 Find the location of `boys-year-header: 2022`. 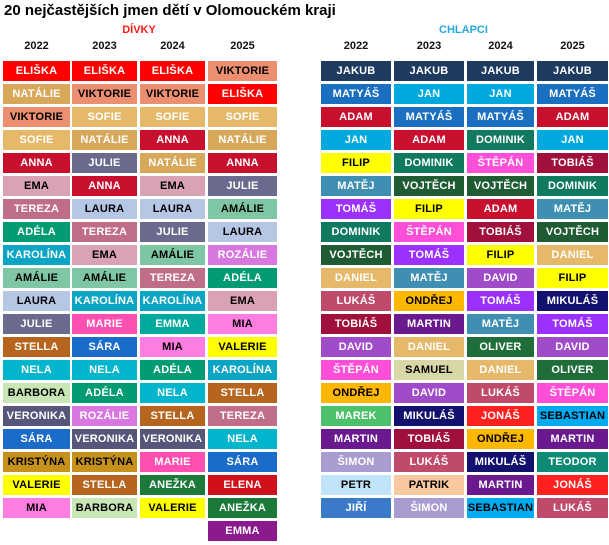

boys-year-header: 2022 is located at coordinates (356, 46).